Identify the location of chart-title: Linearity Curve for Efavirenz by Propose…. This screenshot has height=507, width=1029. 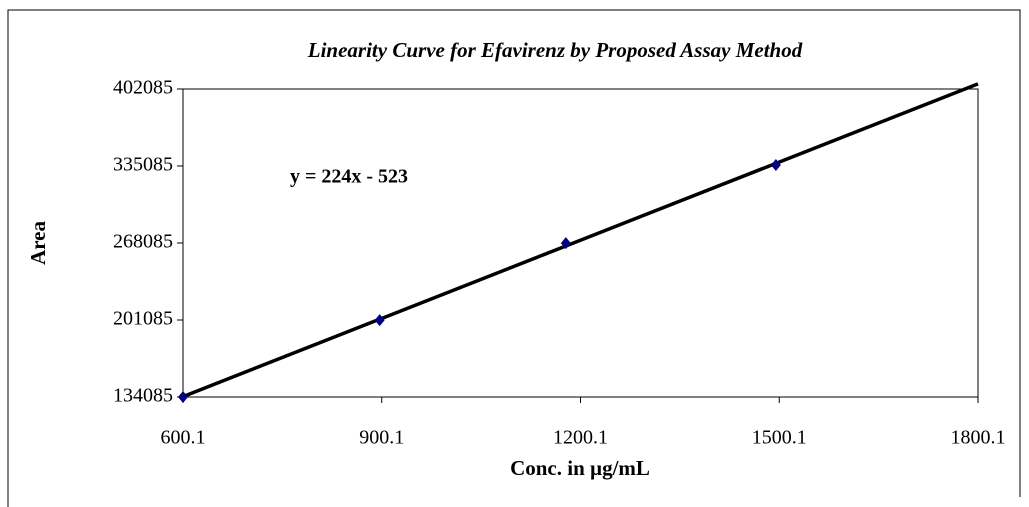
(555, 50).